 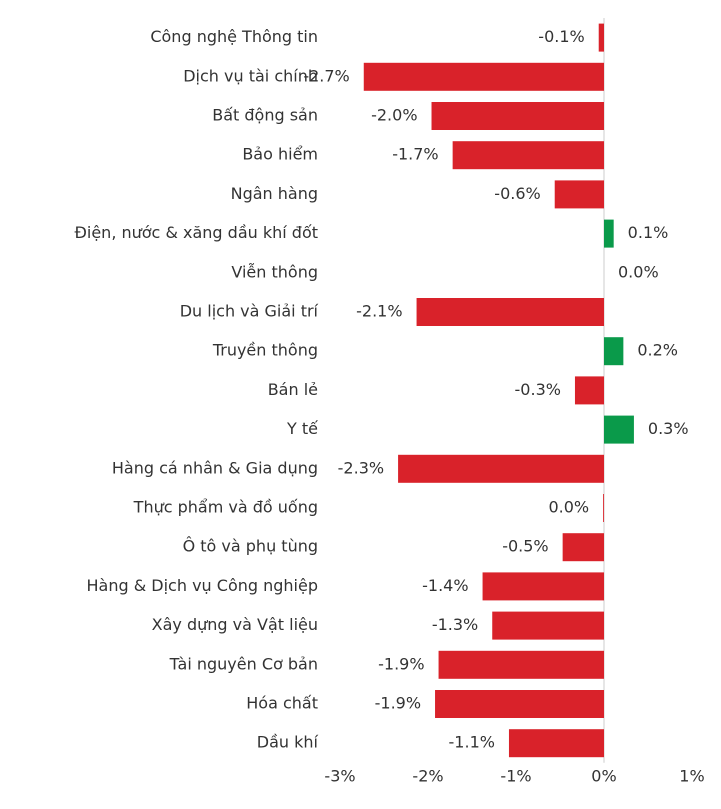 I want to click on category-label: Ngân hàng, so click(x=274, y=193).